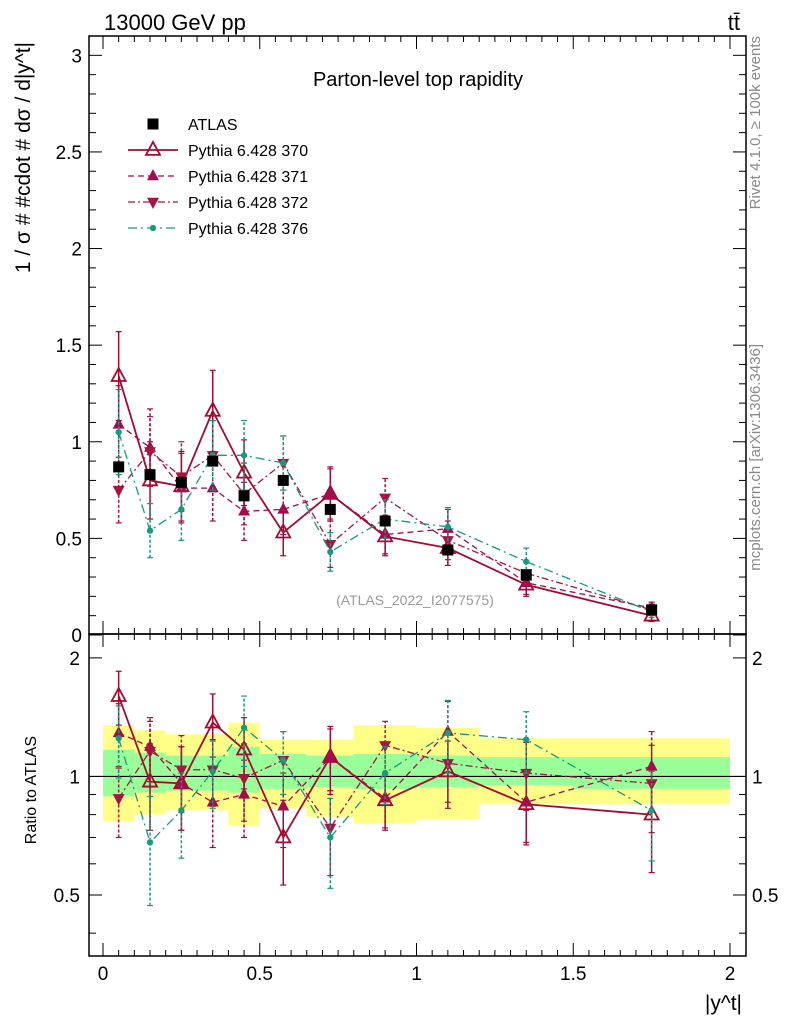 The height and width of the screenshot is (1024, 786). Describe the element at coordinates (69, 346) in the screenshot. I see `main-y-tick-label: 1.5` at that location.